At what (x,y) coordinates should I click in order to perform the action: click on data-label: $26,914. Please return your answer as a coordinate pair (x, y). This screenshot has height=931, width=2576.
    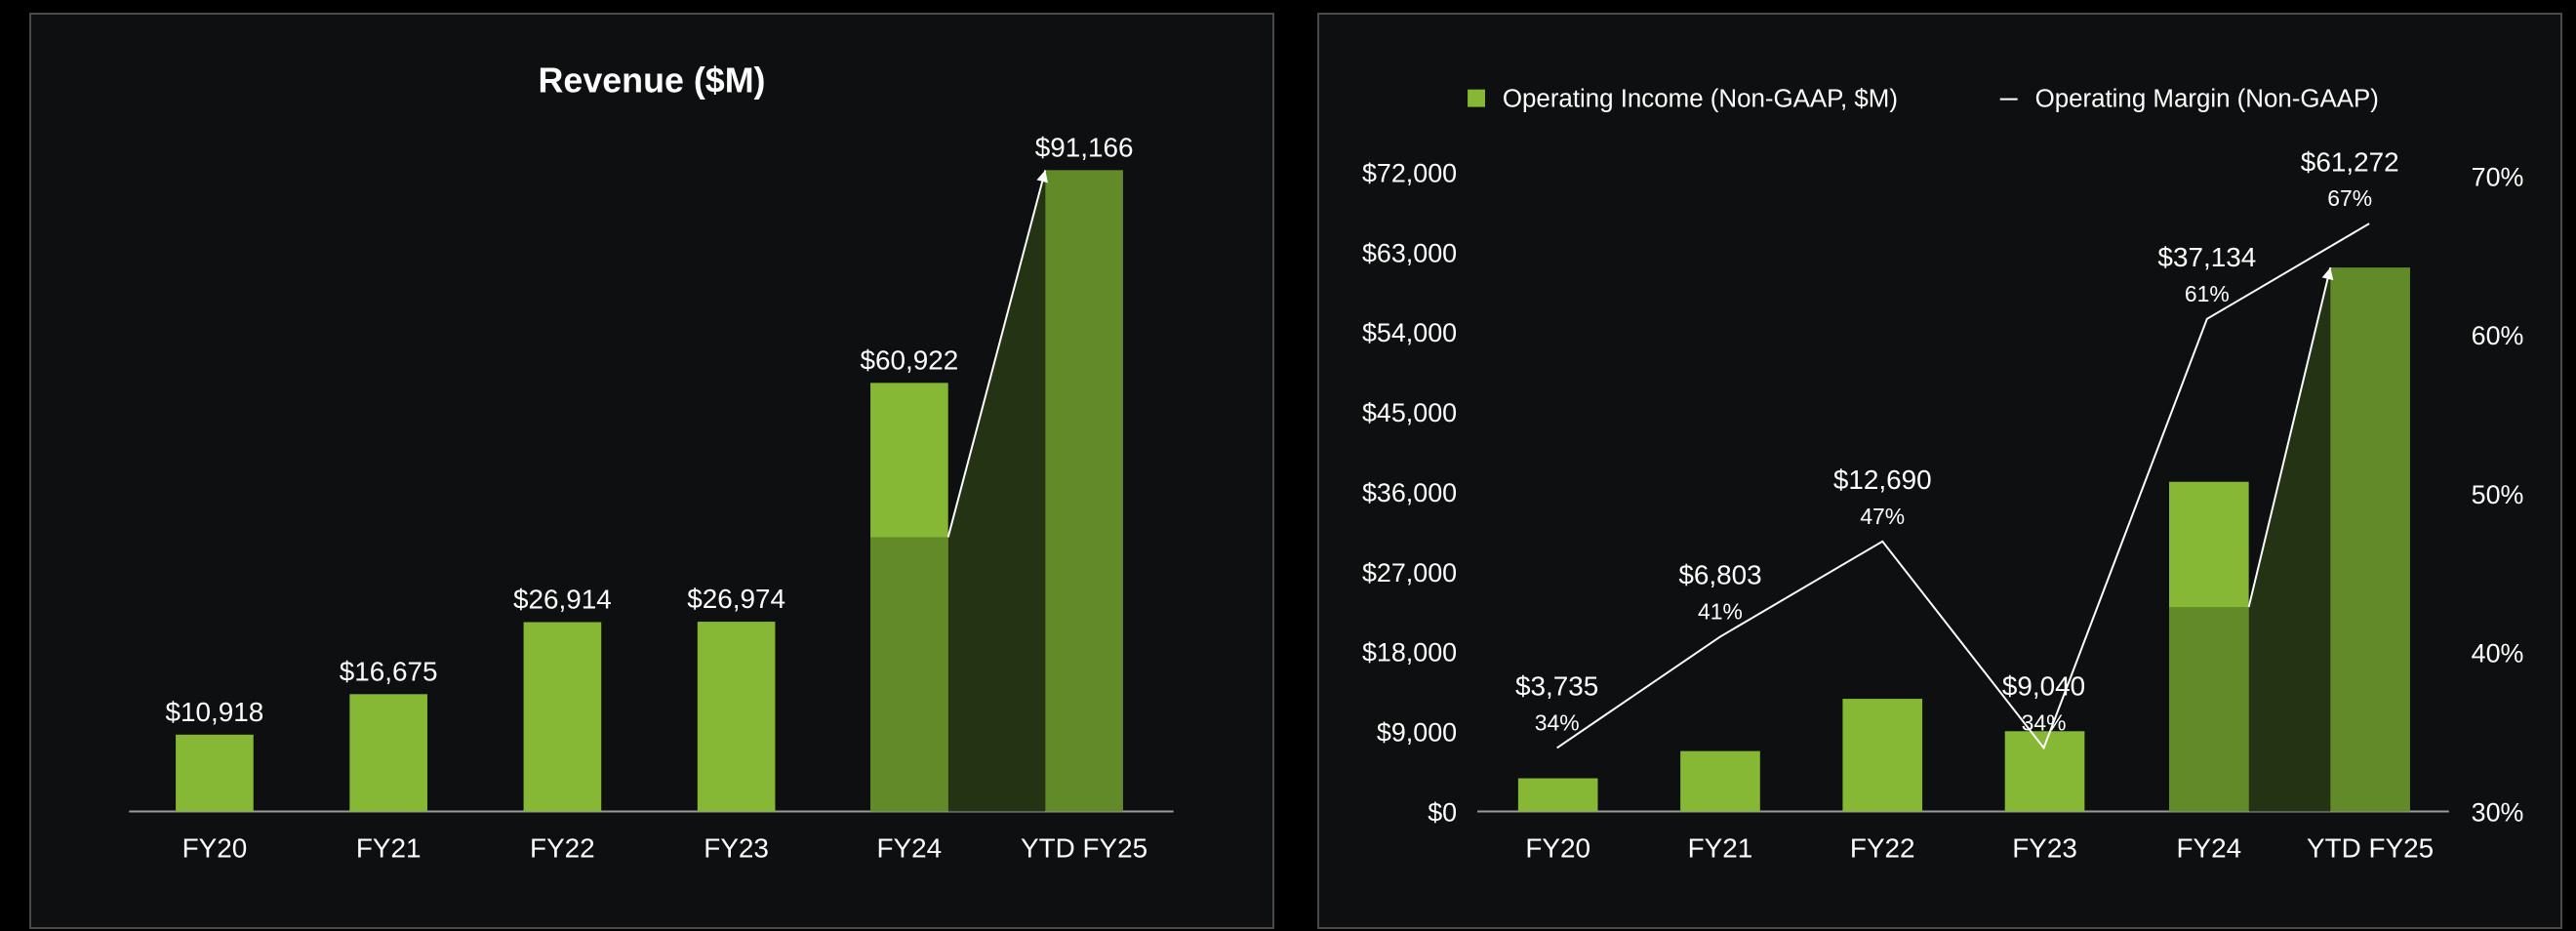
    Looking at the image, I should click on (562, 600).